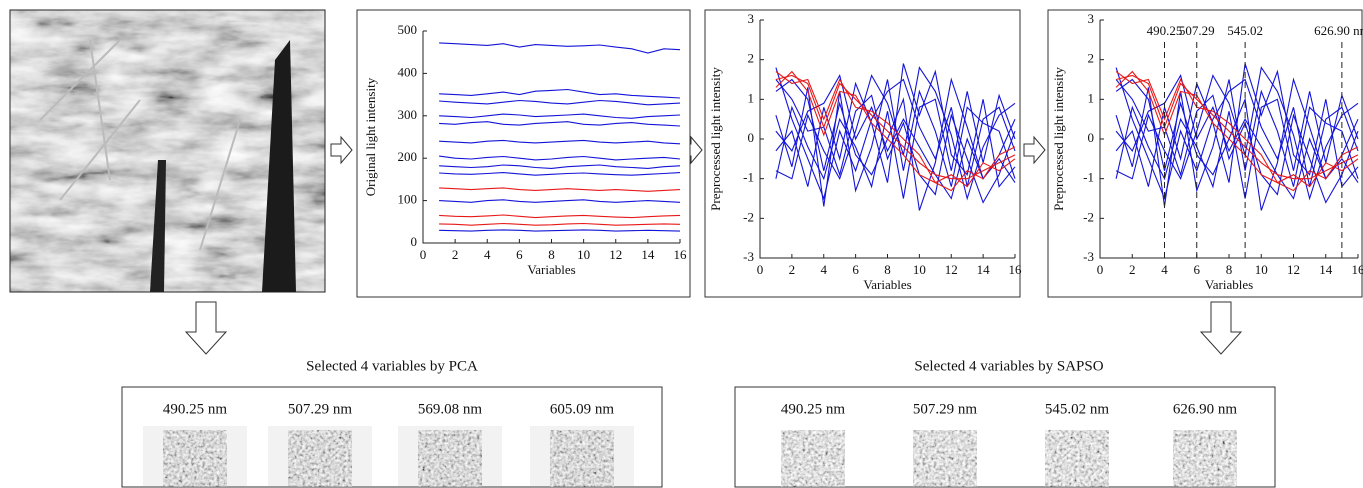  Describe the element at coordinates (887, 269) in the screenshot. I see `x-tick-label: 8` at that location.